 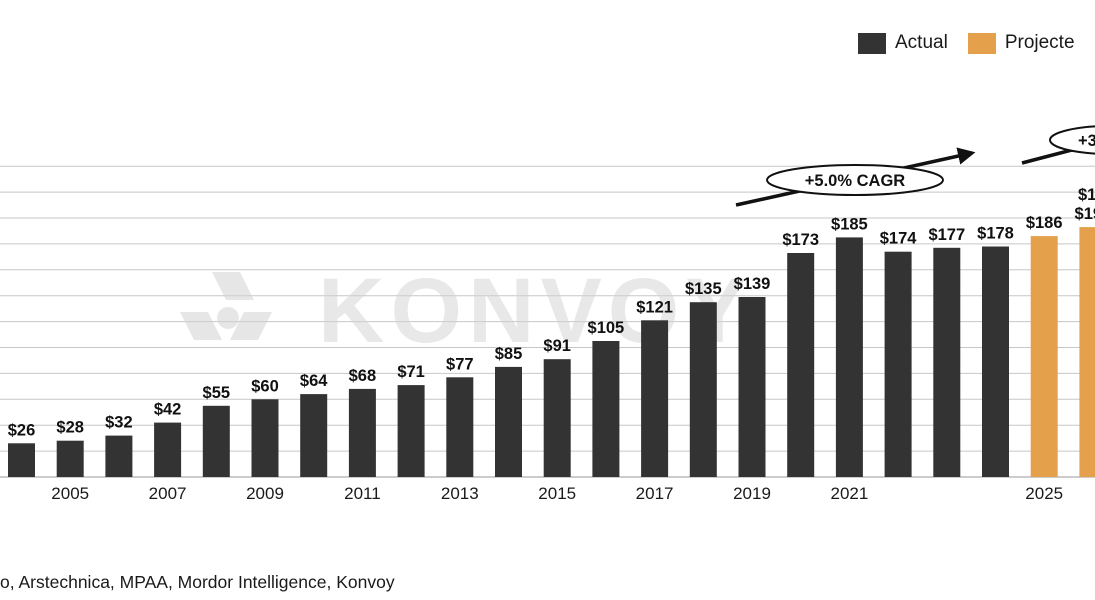 I want to click on value-label-2020: $173, so click(x=800, y=240).